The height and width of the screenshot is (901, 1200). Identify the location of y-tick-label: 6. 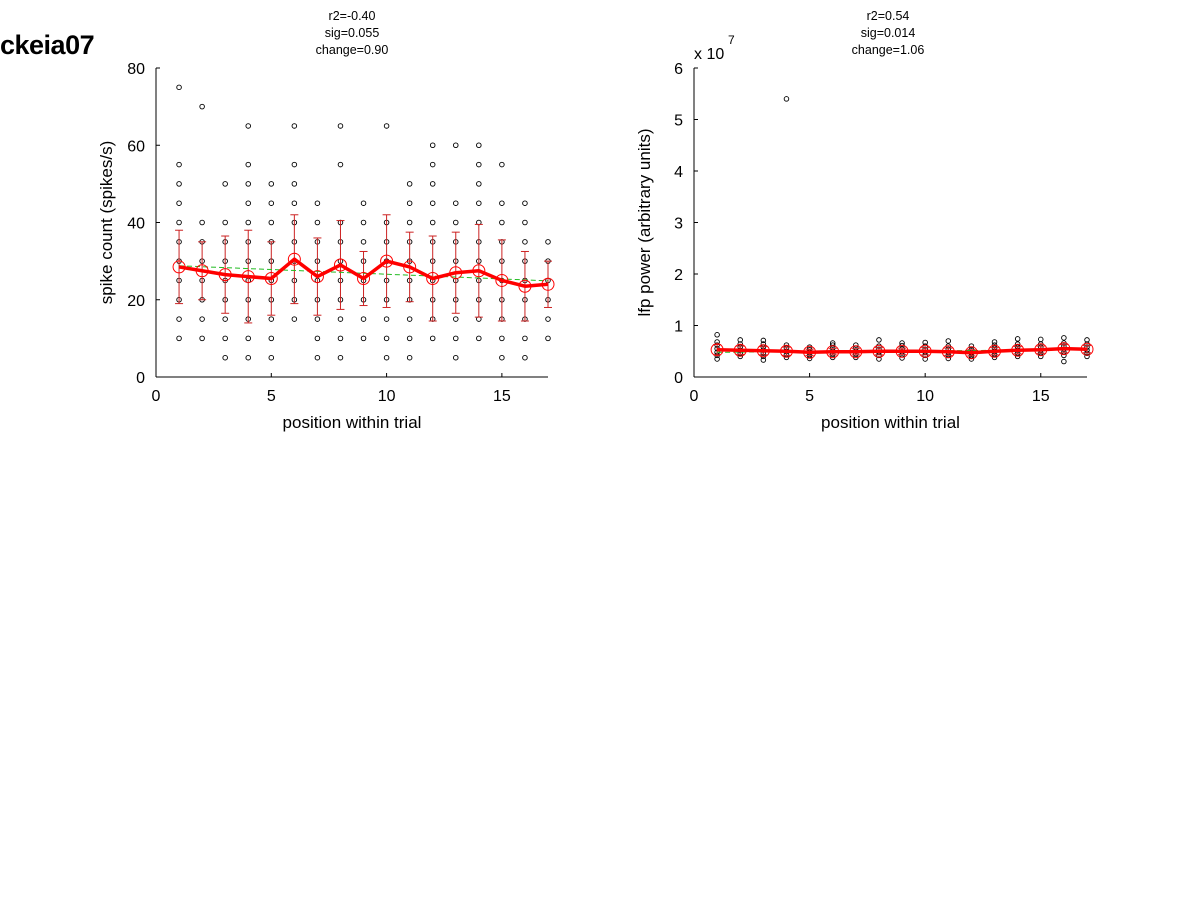
(678, 69).